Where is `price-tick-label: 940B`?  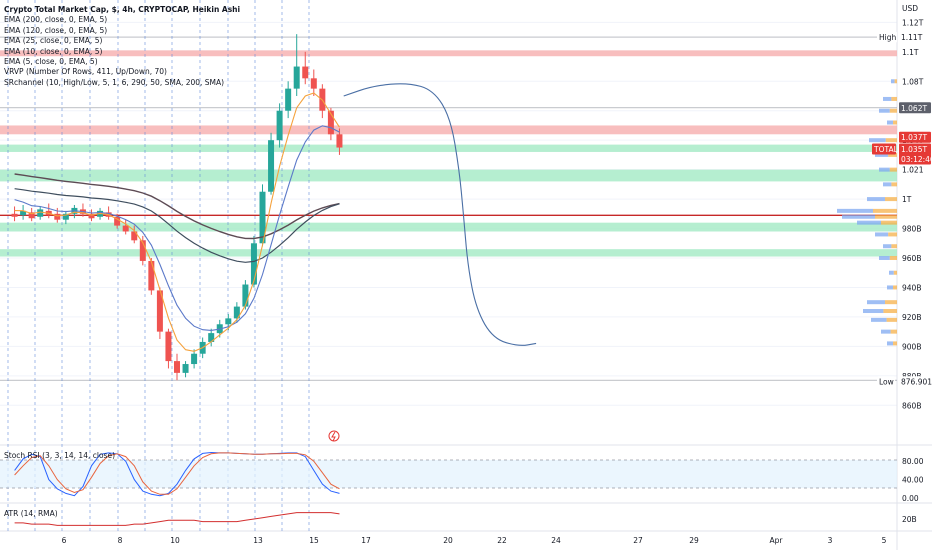 price-tick-label: 940B is located at coordinates (911, 287).